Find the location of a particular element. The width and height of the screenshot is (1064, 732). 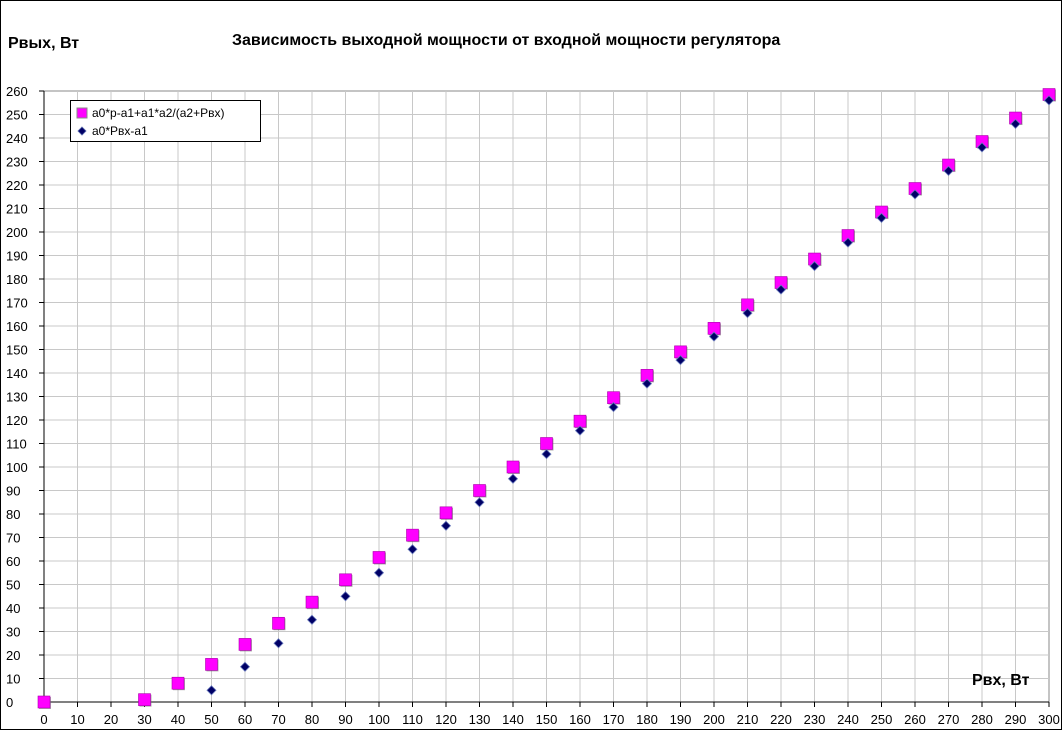

x-tick-label: 110 is located at coordinates (412, 719).